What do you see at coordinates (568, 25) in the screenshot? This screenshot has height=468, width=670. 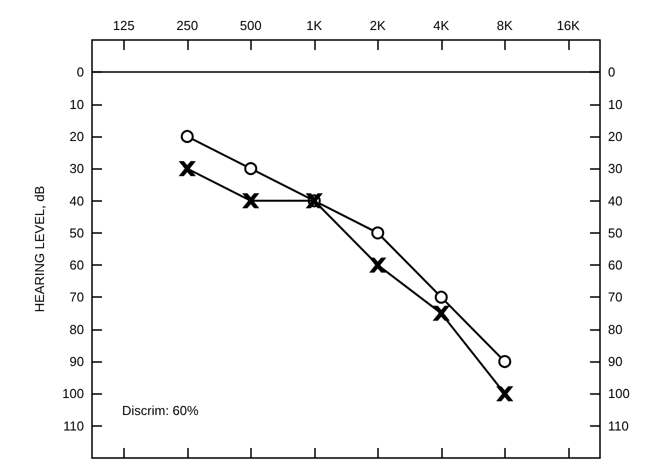 I see `x-tick-label: 16K` at bounding box center [568, 25].